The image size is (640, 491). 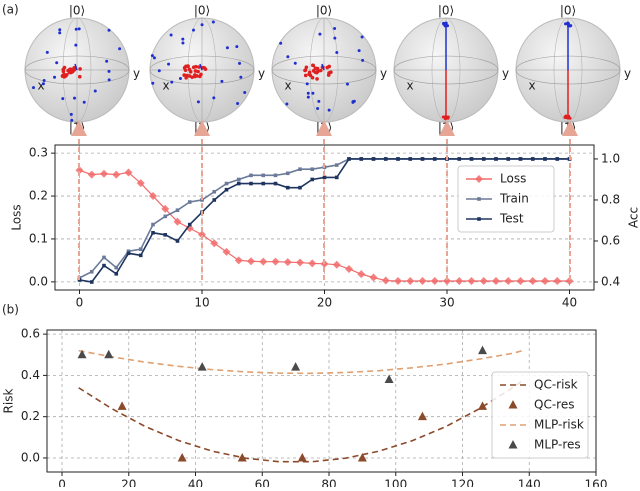 What do you see at coordinates (128, 483) in the screenshot?
I see `x-tick-label: 20` at bounding box center [128, 483].